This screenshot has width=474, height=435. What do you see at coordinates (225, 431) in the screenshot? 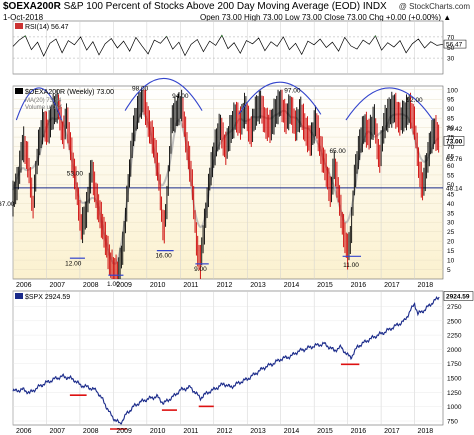
I see `spx-x-tick-label: 2012` at bounding box center [225, 431].